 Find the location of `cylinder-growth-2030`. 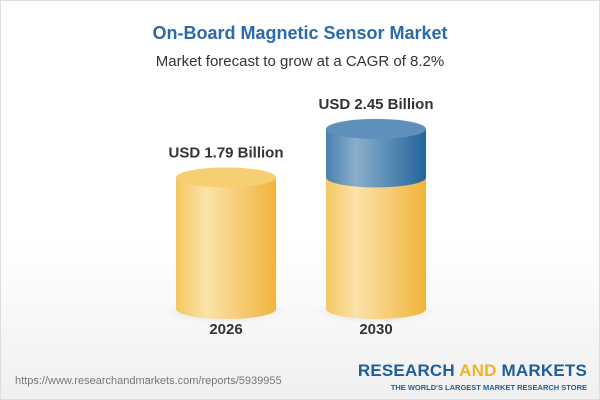

cylinder-growth-2030 is located at coordinates (376, 158).